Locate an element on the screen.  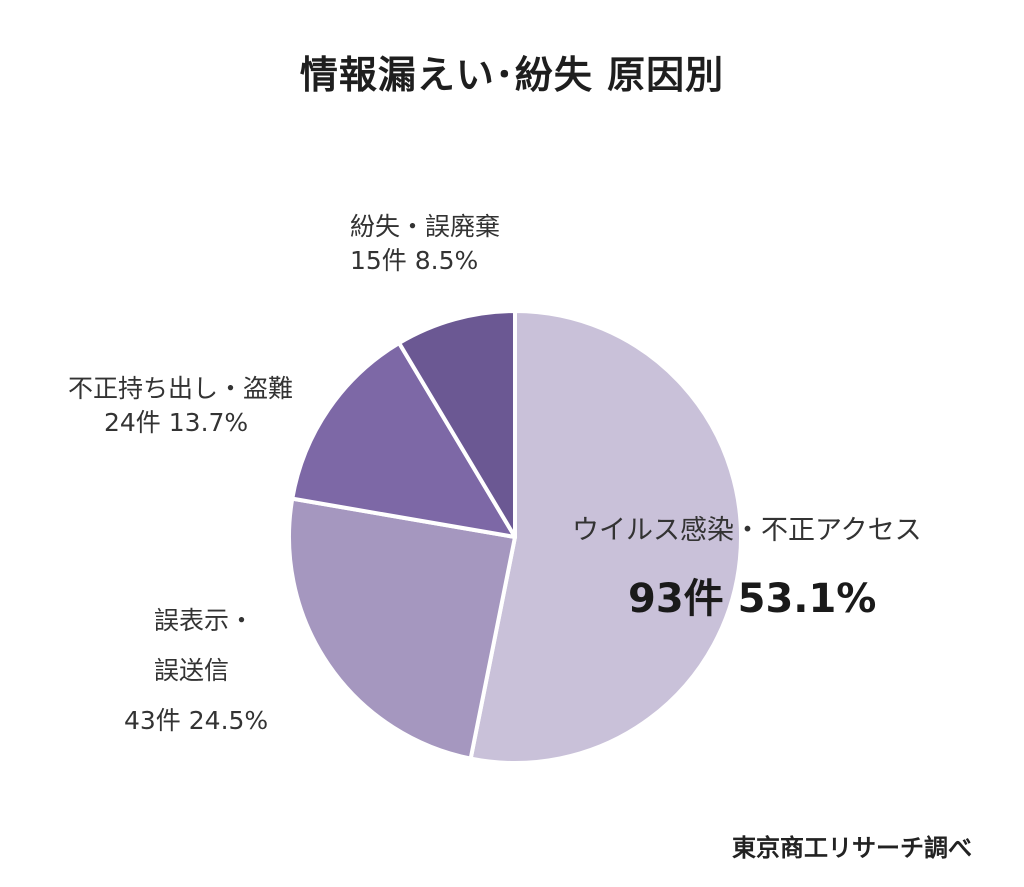
chart-title: 情報漏えい･紛失 原因別 is located at coordinates (512, 75).